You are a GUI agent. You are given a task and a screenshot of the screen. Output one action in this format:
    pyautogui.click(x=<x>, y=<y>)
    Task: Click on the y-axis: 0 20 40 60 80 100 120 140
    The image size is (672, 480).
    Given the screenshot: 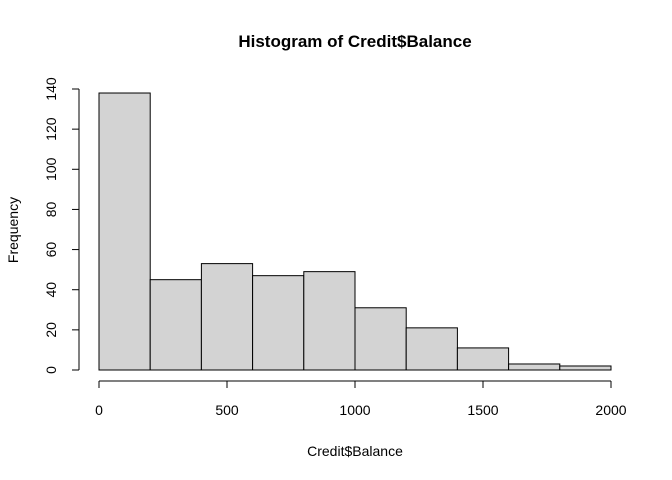 What is the action you would take?
    pyautogui.click(x=61, y=225)
    